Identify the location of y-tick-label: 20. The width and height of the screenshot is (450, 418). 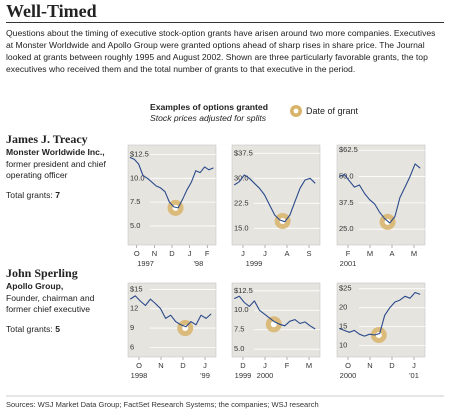
(343, 307).